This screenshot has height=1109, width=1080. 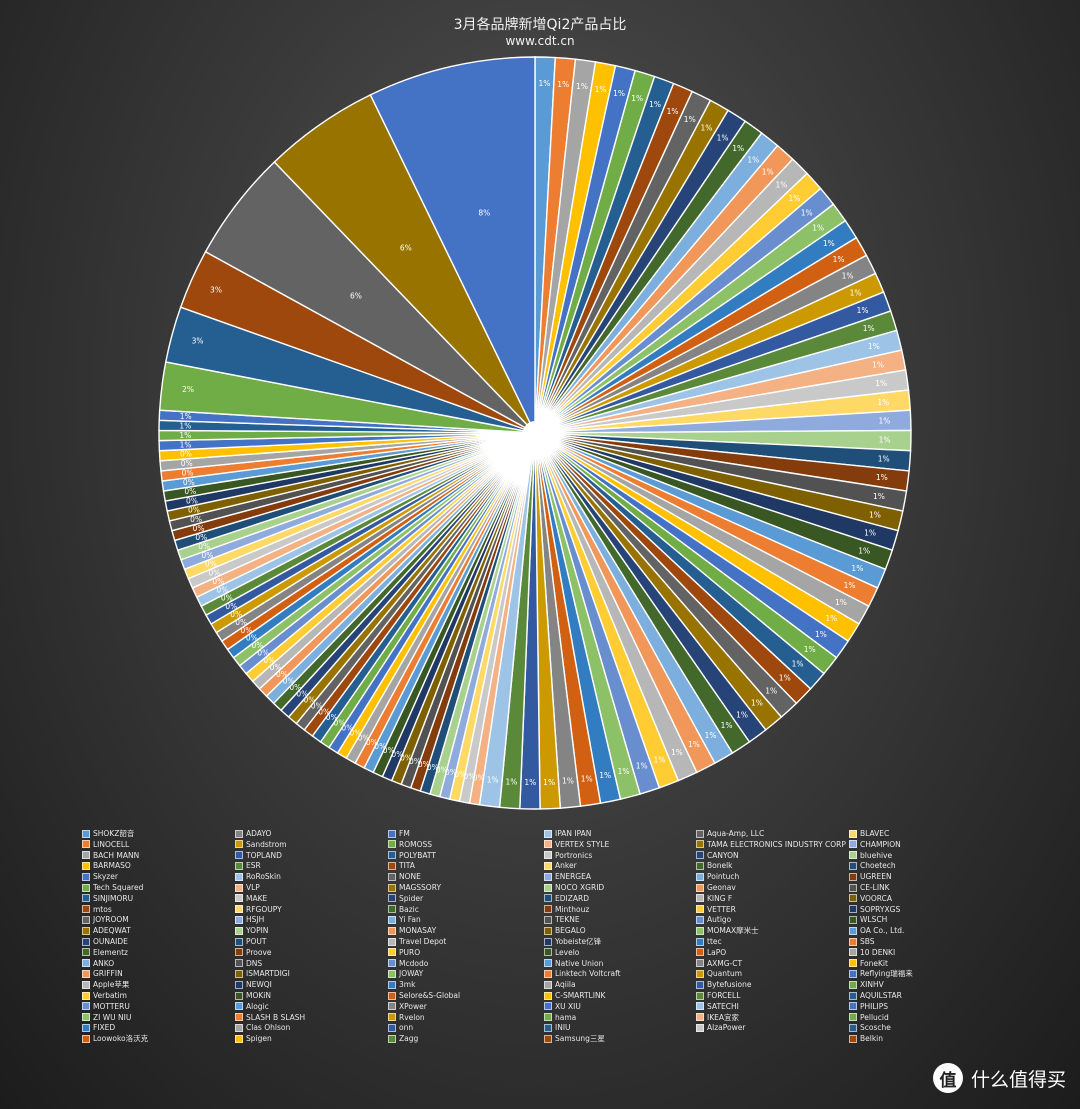 I want to click on legend-item: BLAVEC, so click(x=869, y=833).